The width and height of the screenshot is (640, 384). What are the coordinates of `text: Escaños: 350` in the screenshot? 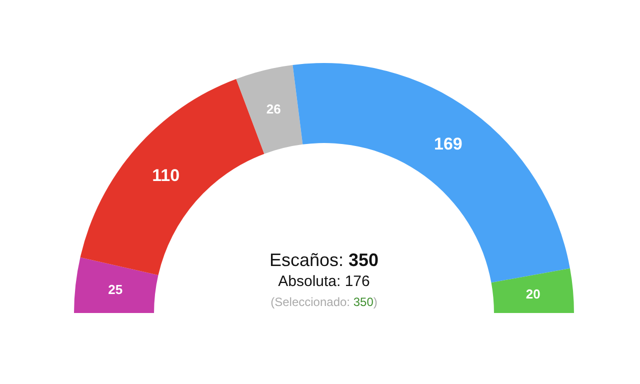 It's located at (324, 260).